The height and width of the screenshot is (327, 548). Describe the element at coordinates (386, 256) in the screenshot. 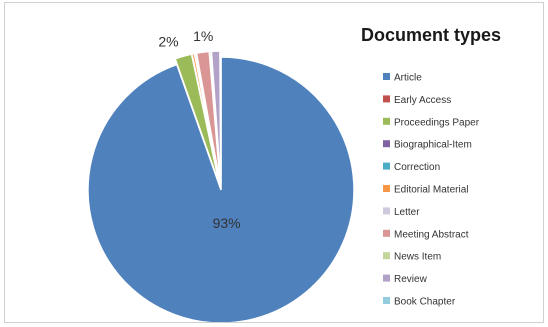

I see `legend-swatch-news-item` at that location.